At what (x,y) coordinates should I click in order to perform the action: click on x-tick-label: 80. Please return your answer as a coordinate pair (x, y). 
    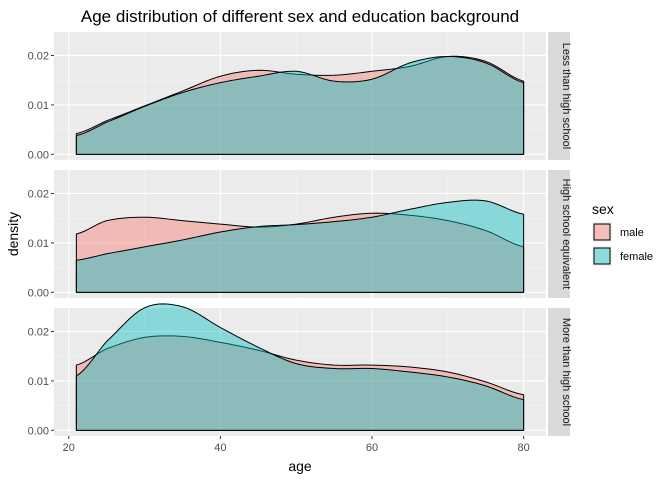
    Looking at the image, I should click on (524, 448).